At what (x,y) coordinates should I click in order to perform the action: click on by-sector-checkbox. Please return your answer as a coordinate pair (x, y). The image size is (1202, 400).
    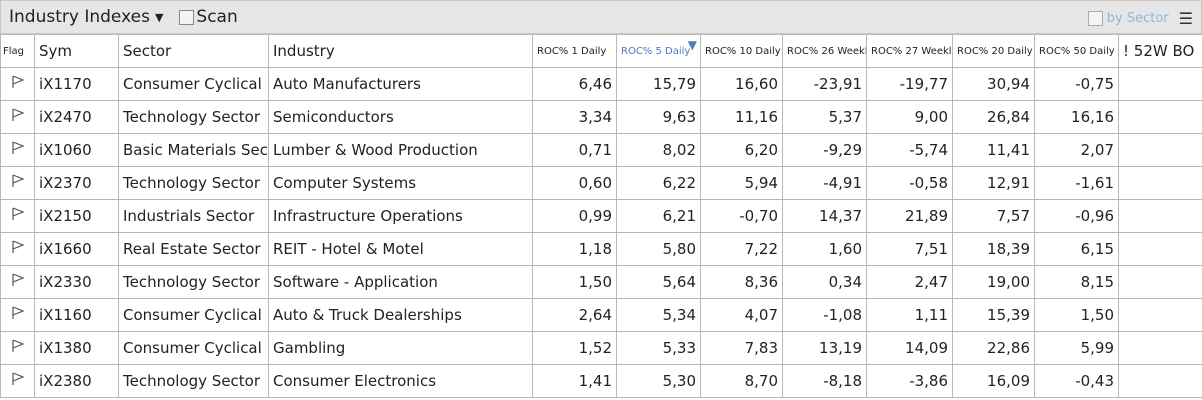
    Looking at the image, I should click on (1095, 18).